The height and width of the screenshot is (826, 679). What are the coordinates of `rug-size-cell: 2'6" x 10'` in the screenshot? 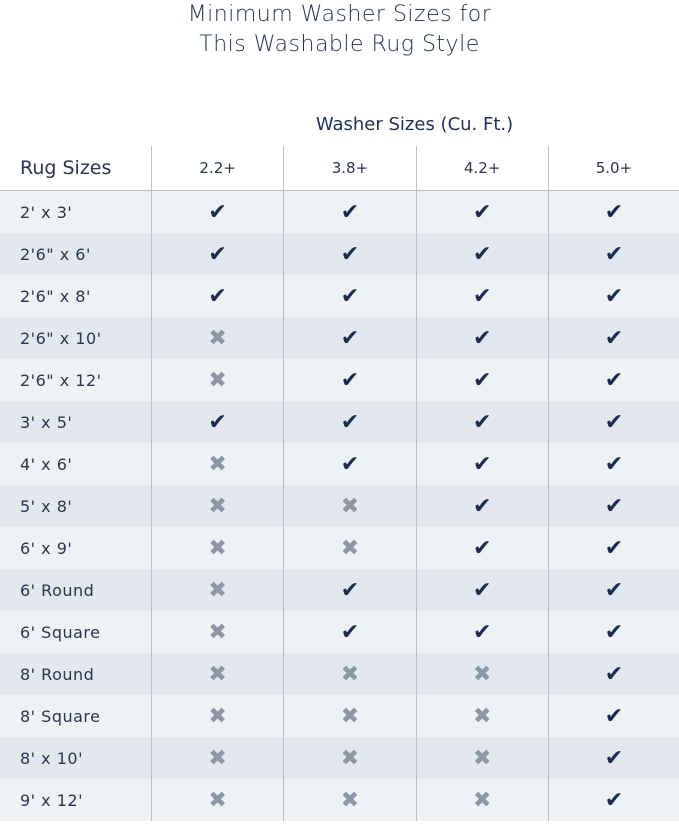 It's located at (76, 338).